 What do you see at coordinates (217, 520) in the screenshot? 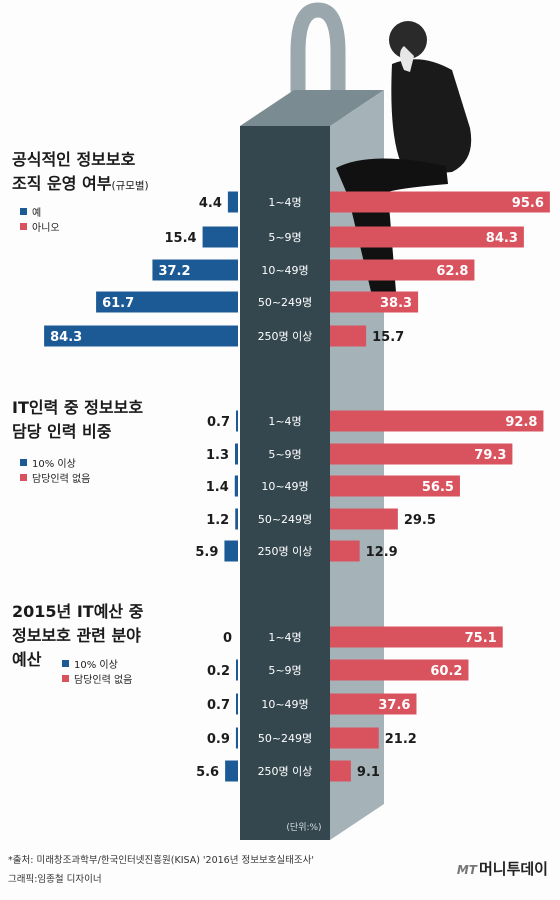
I see `value-label-blue: 1.2` at bounding box center [217, 520].